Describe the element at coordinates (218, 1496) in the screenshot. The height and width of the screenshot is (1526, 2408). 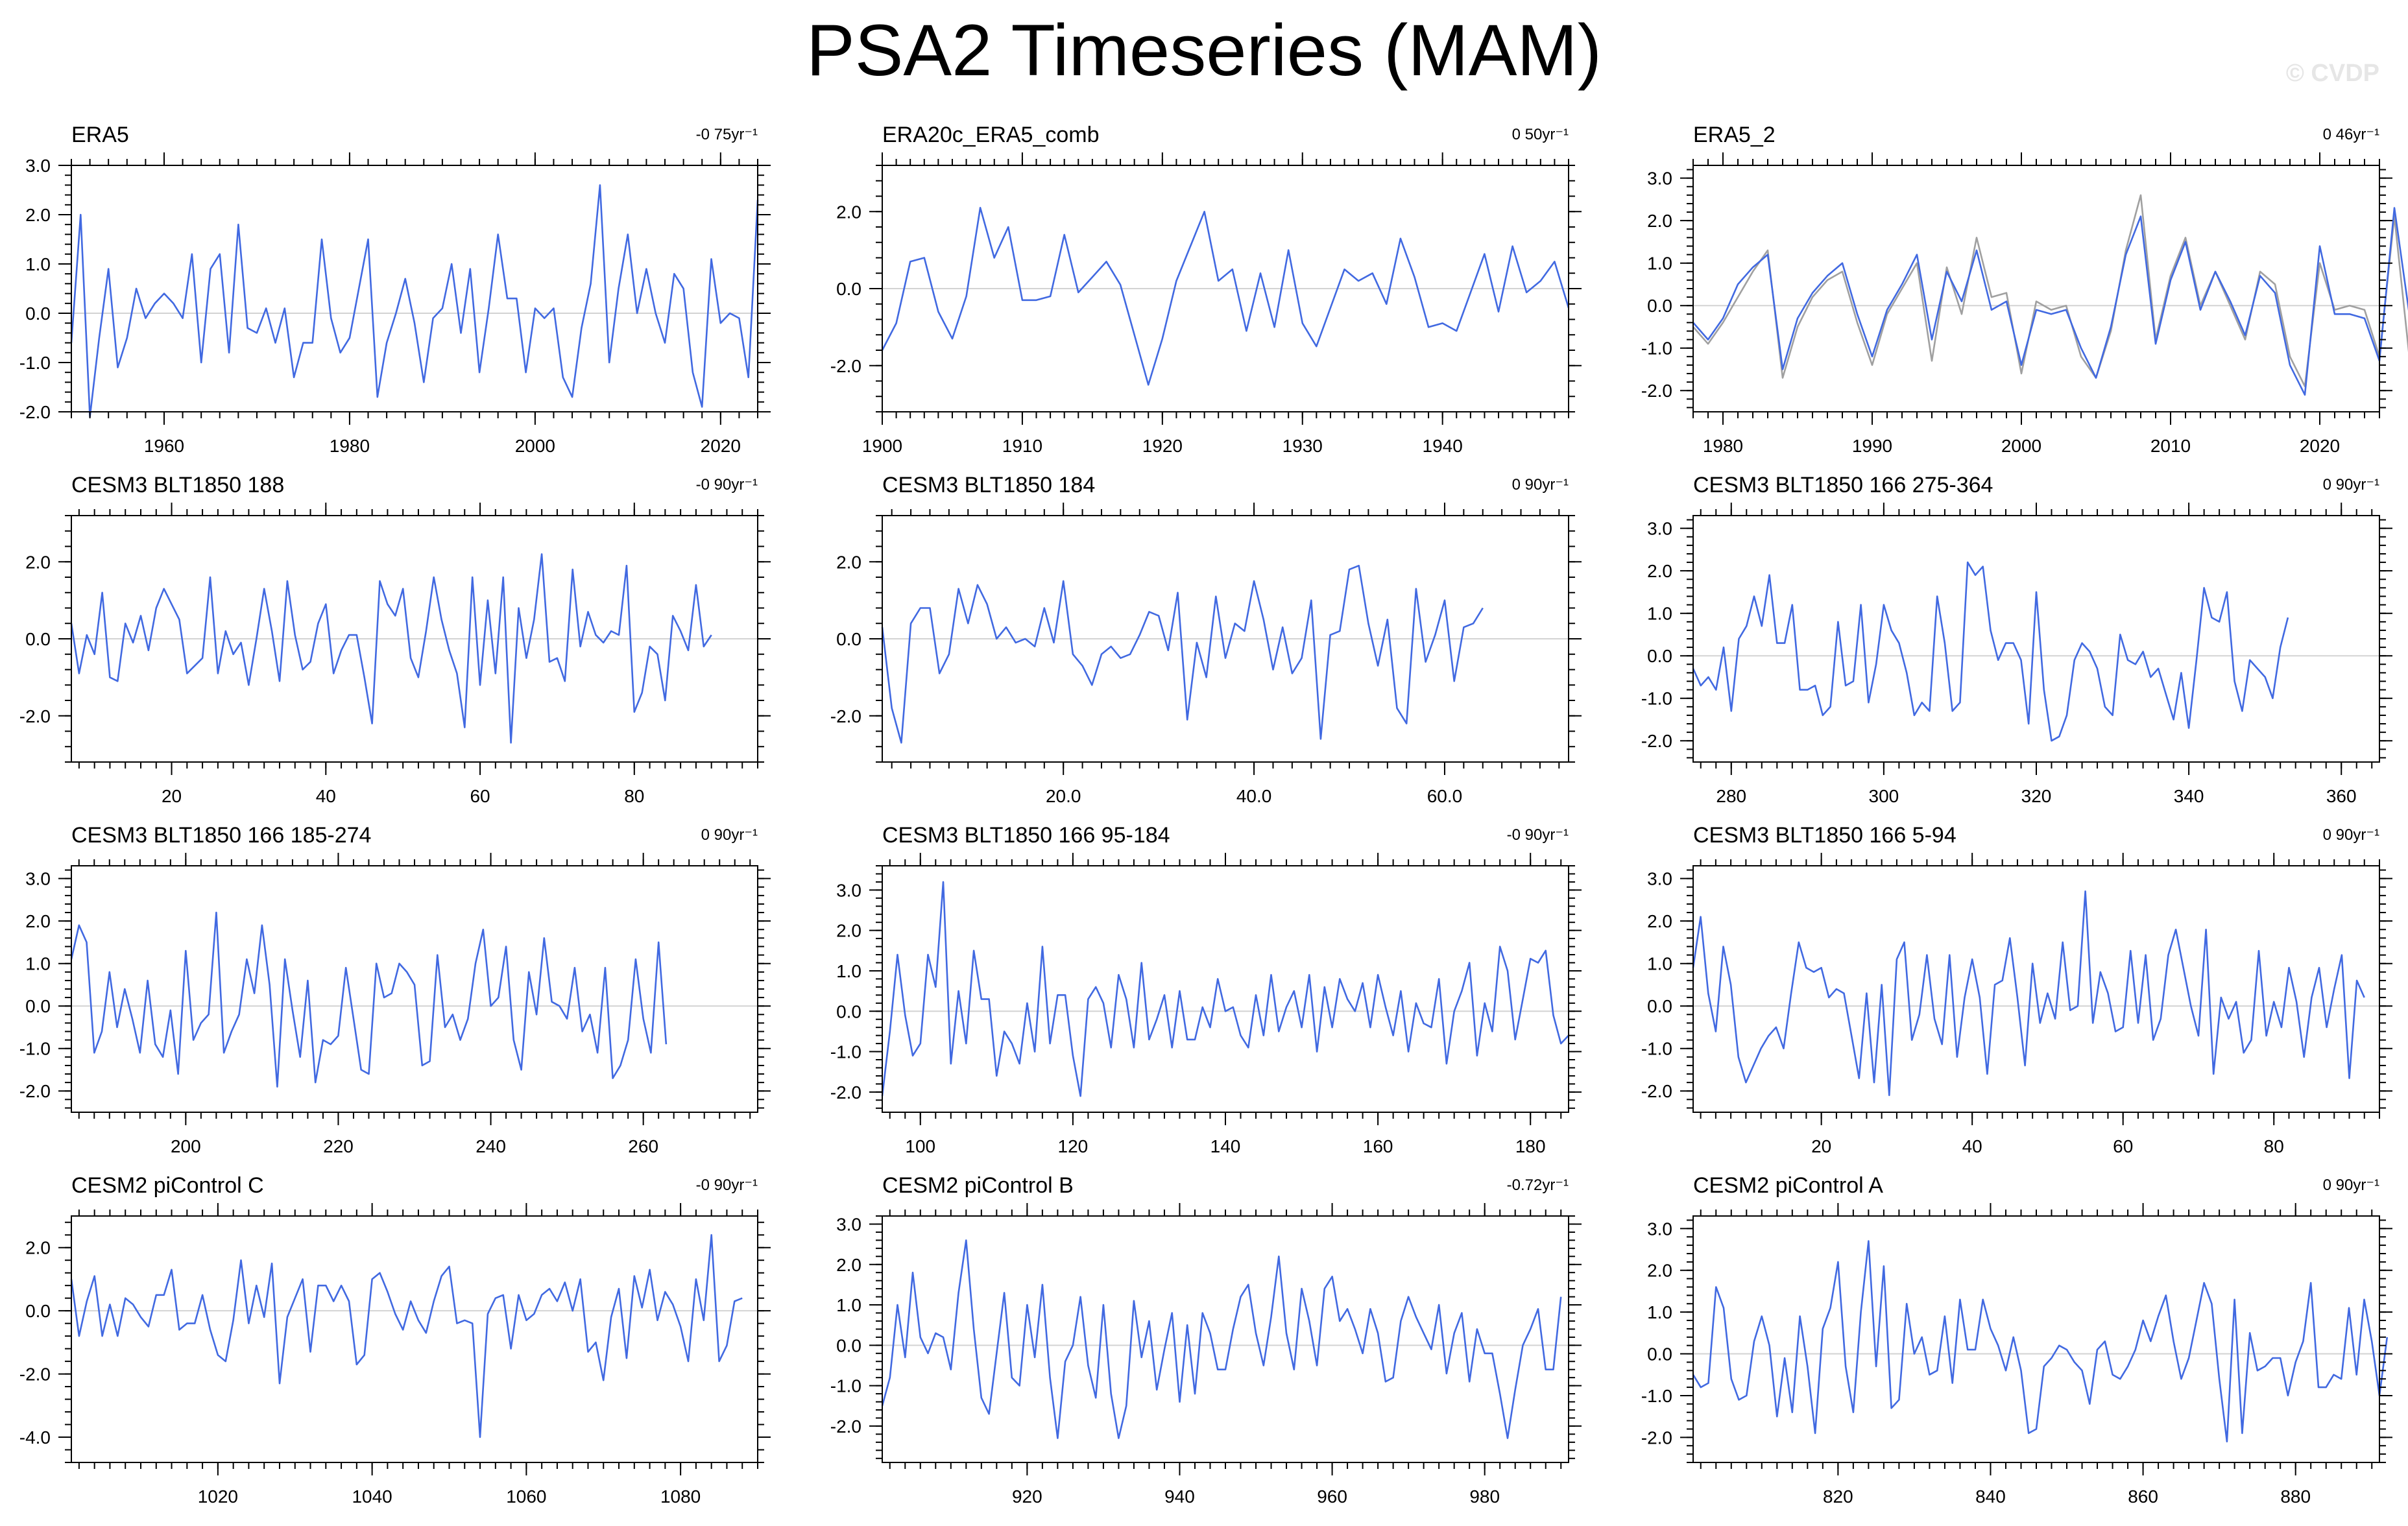
I see `x-tick-label: 1020` at that location.